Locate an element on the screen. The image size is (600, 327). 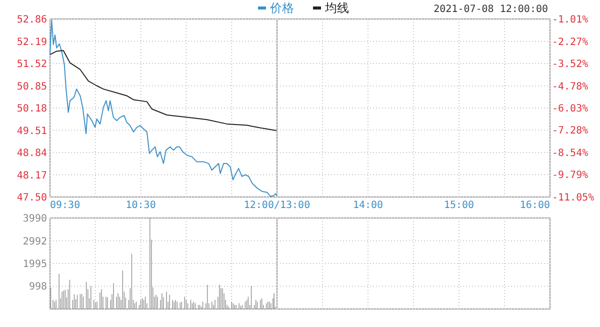
legend-label: 价格 is located at coordinates (281, 8).